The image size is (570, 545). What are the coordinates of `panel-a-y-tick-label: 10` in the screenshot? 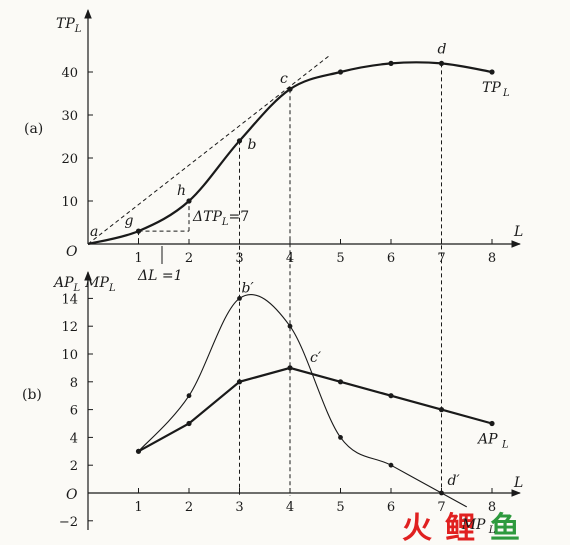 It's located at (69, 202).